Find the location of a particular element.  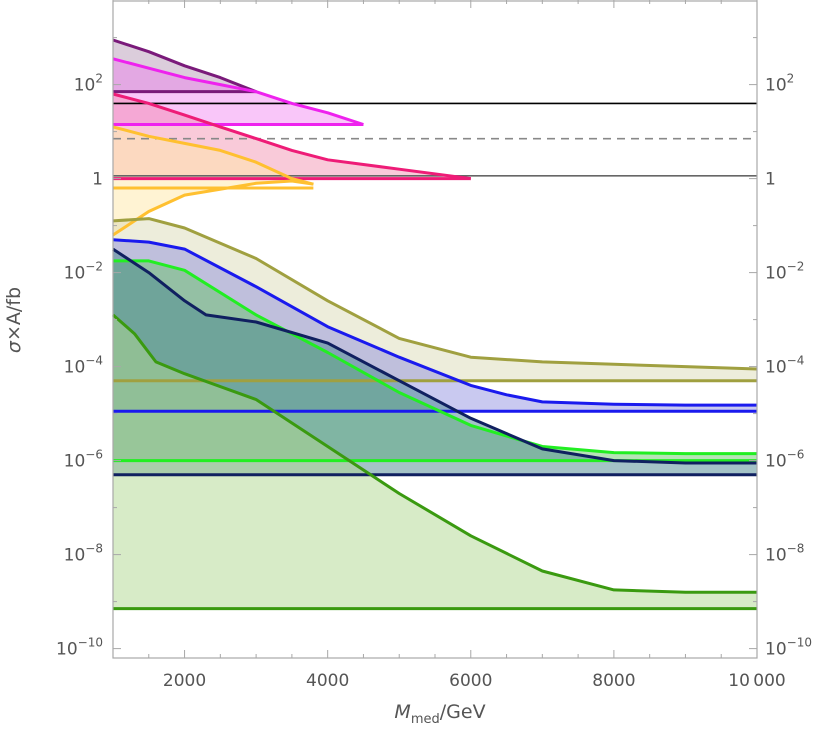

y-tick-label-left: 10⁻⁸ is located at coordinates (83, 554).